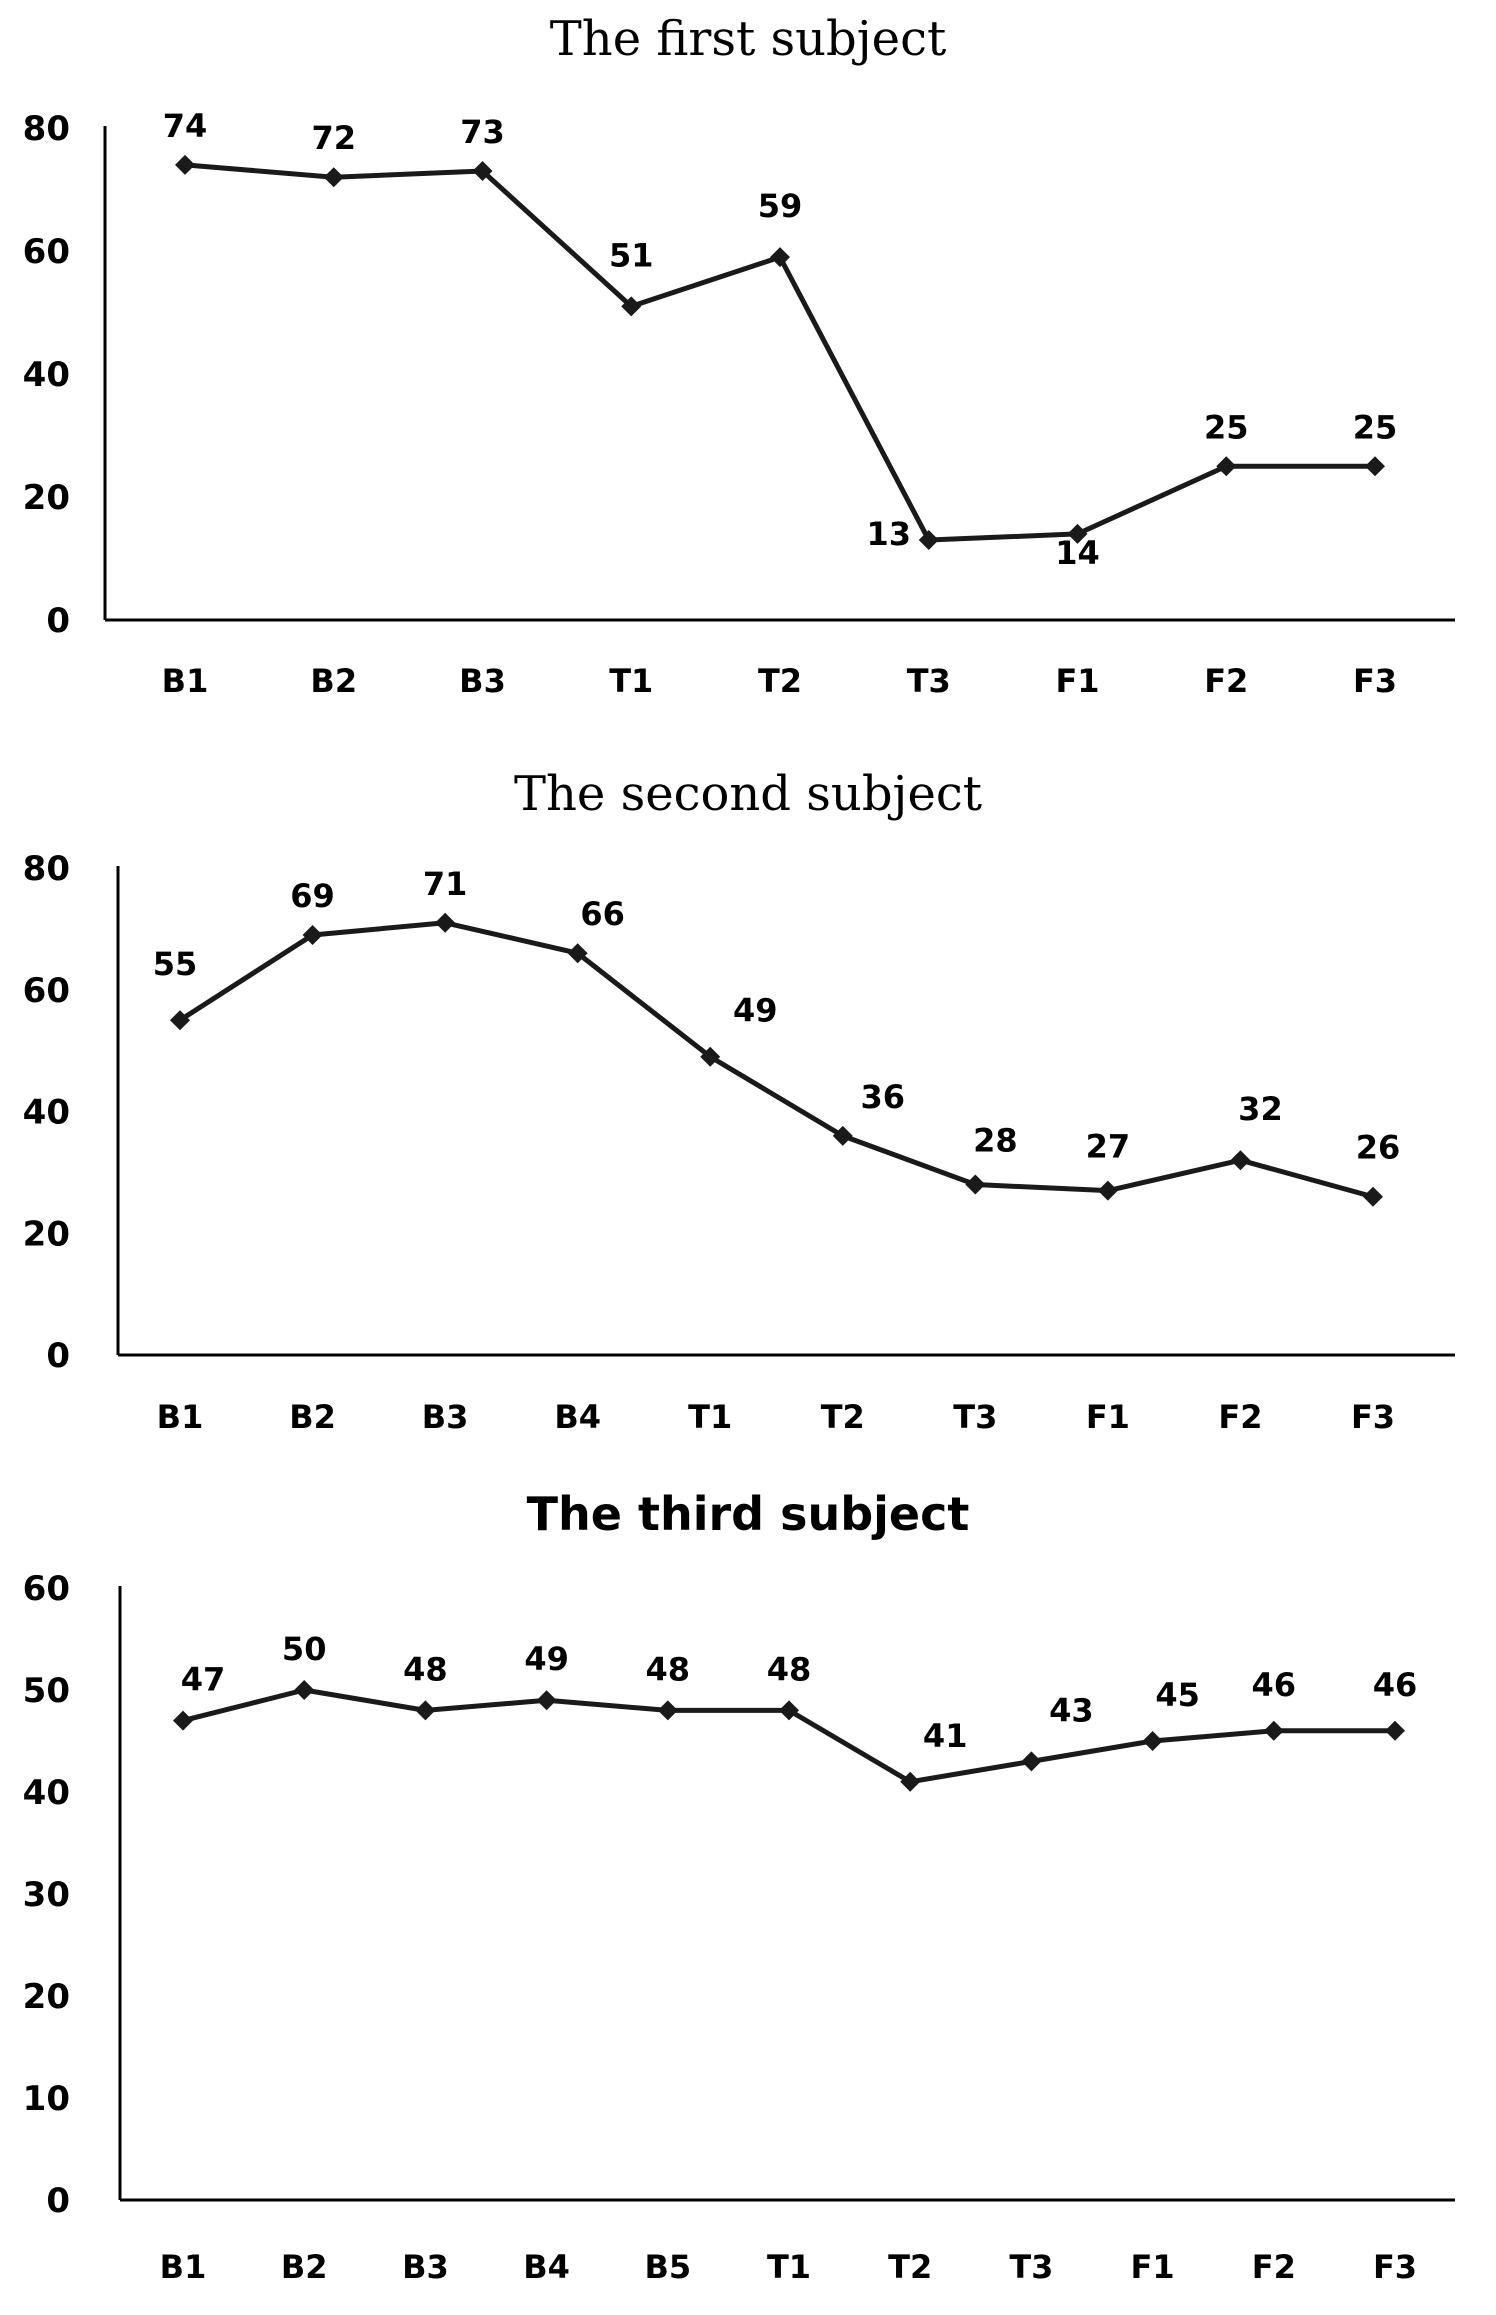 The image size is (1496, 2315). I want to click on data-label: 47, so click(203, 1680).